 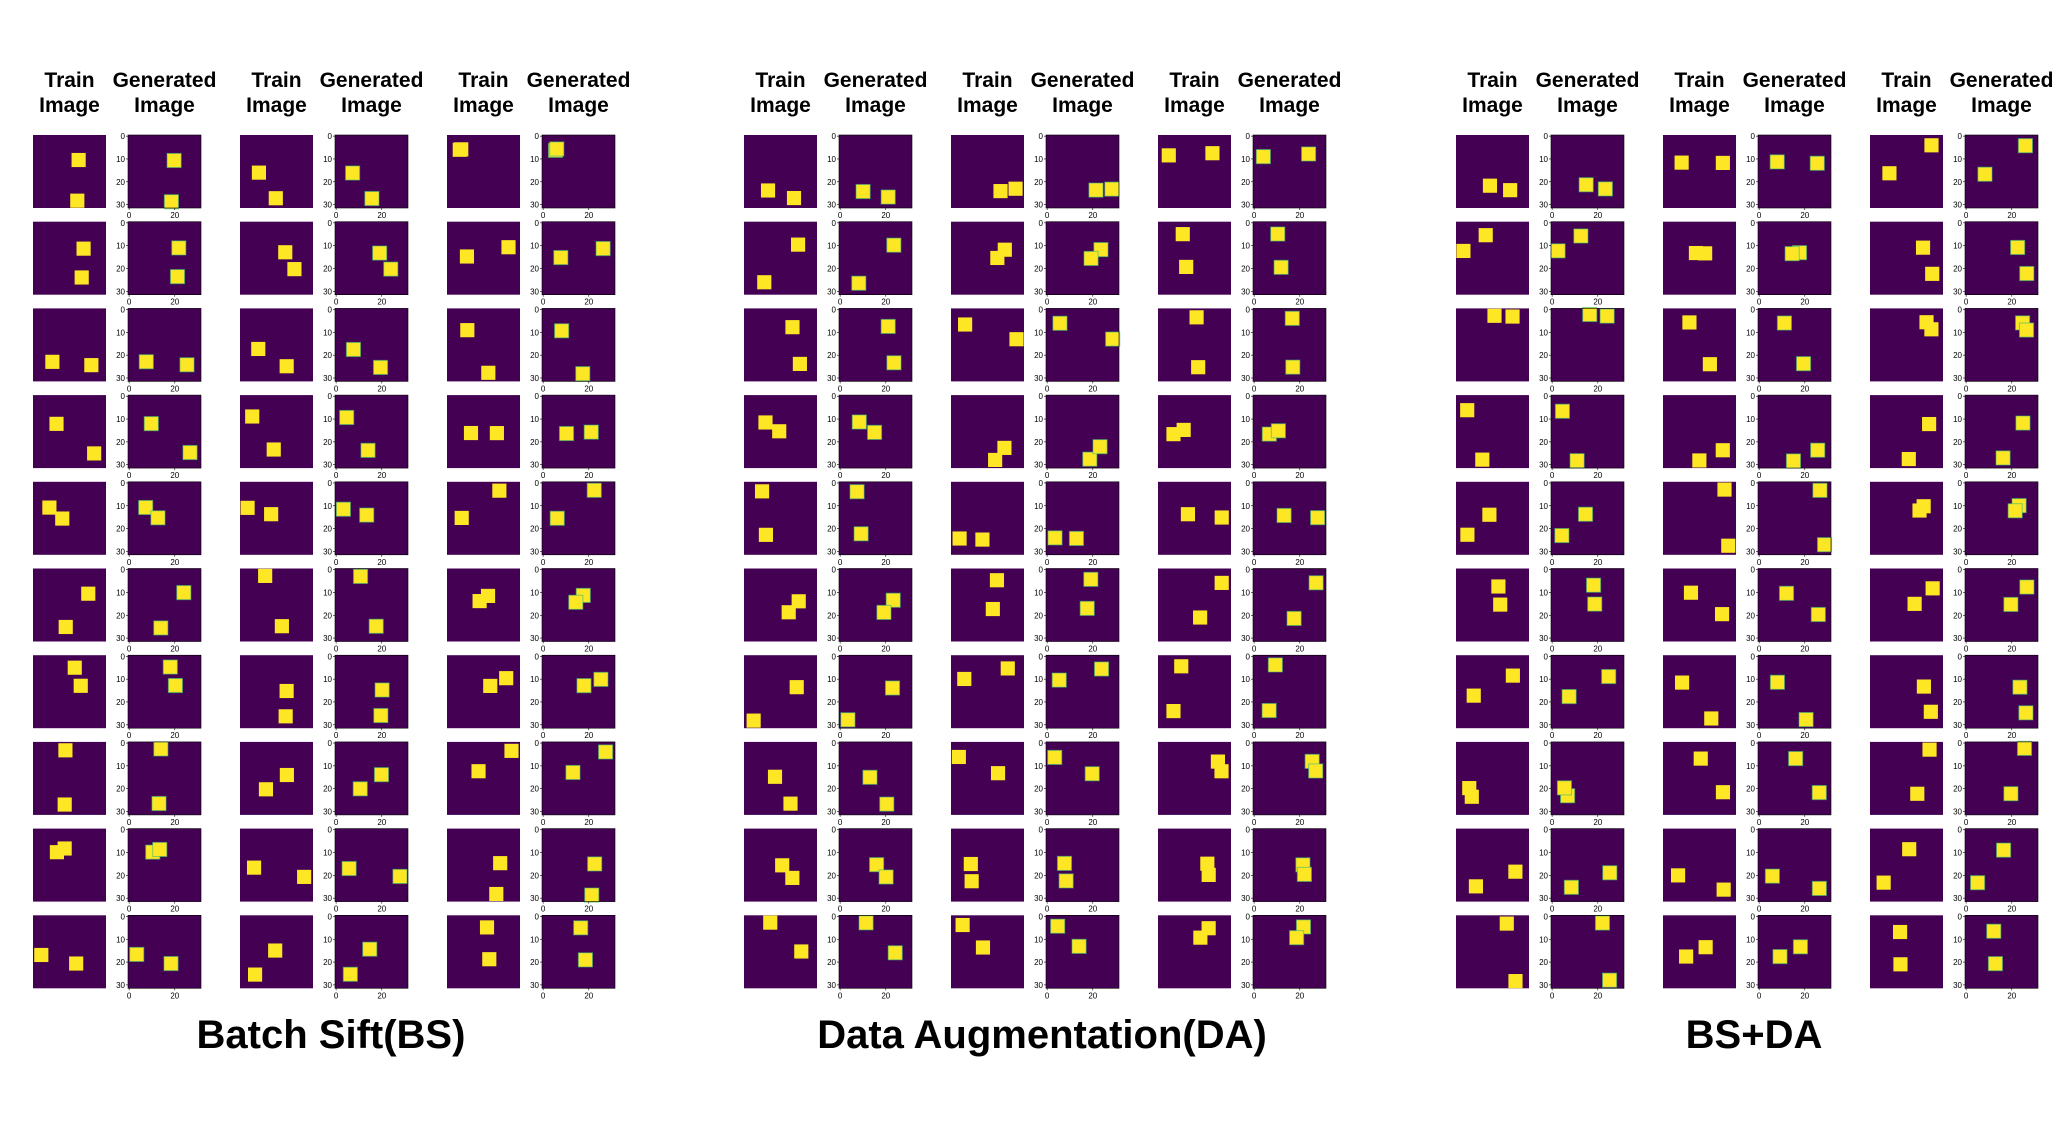 I want to click on train-header: Image, so click(x=780, y=105).